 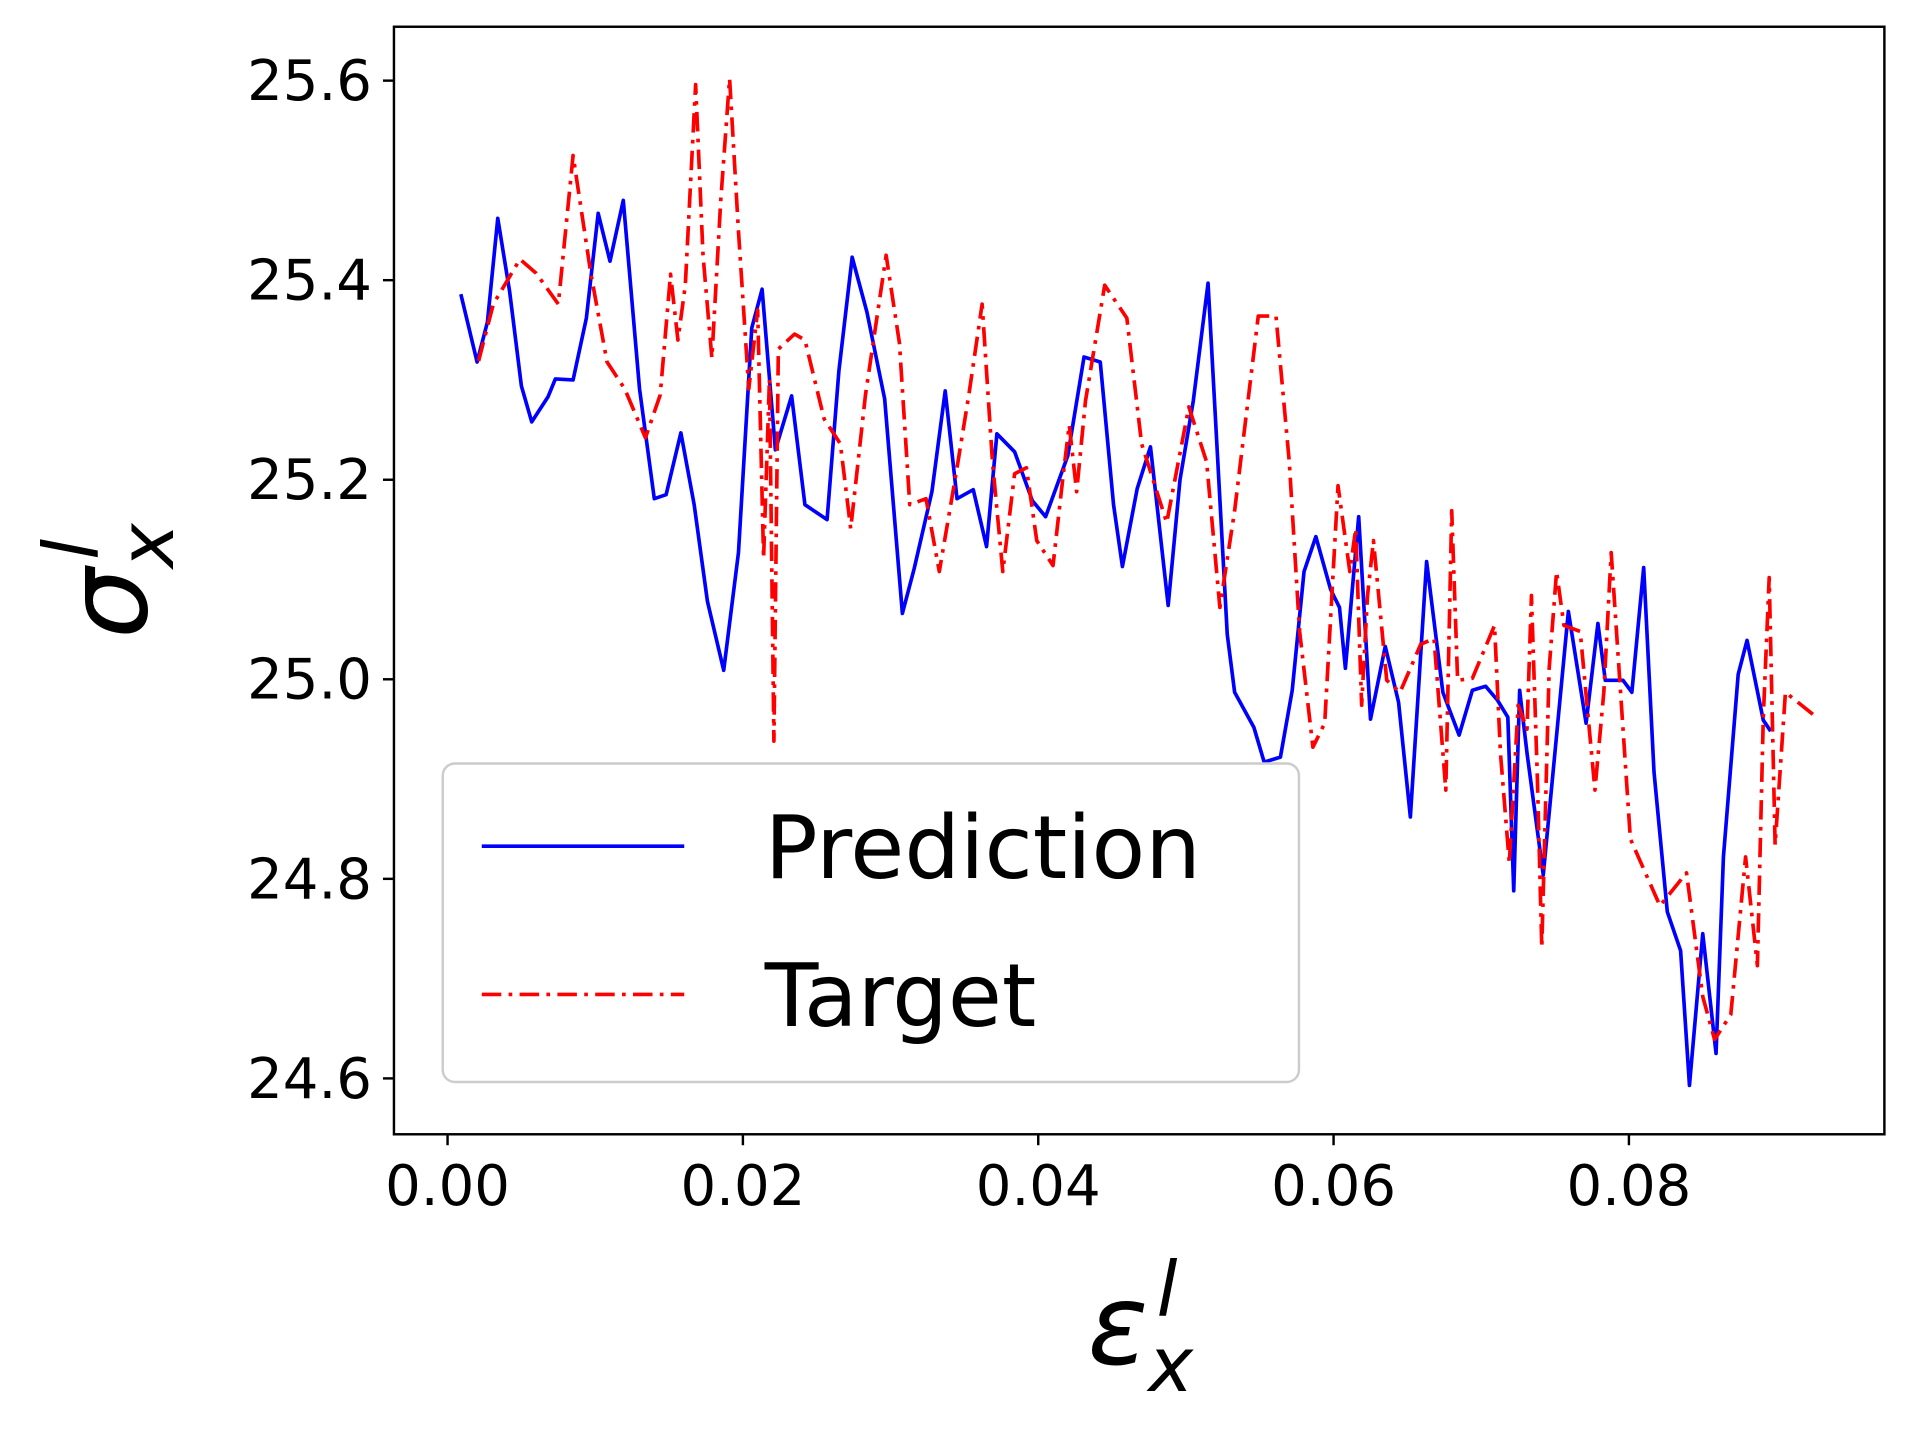 I want to click on y-tick-label: 24.6, so click(x=309, y=1079).